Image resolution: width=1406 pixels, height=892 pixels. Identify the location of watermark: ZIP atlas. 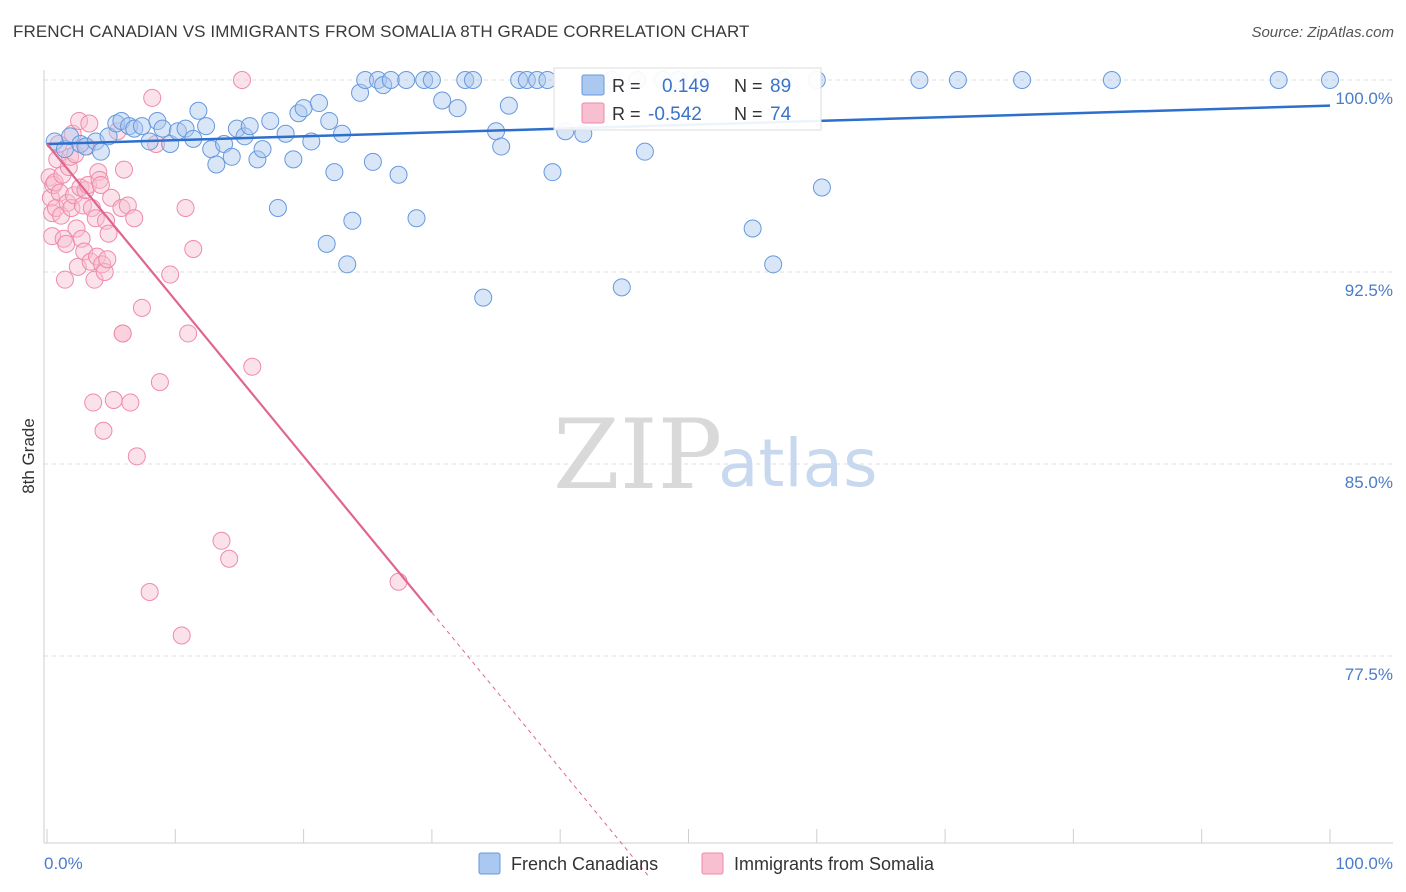
(715, 455).